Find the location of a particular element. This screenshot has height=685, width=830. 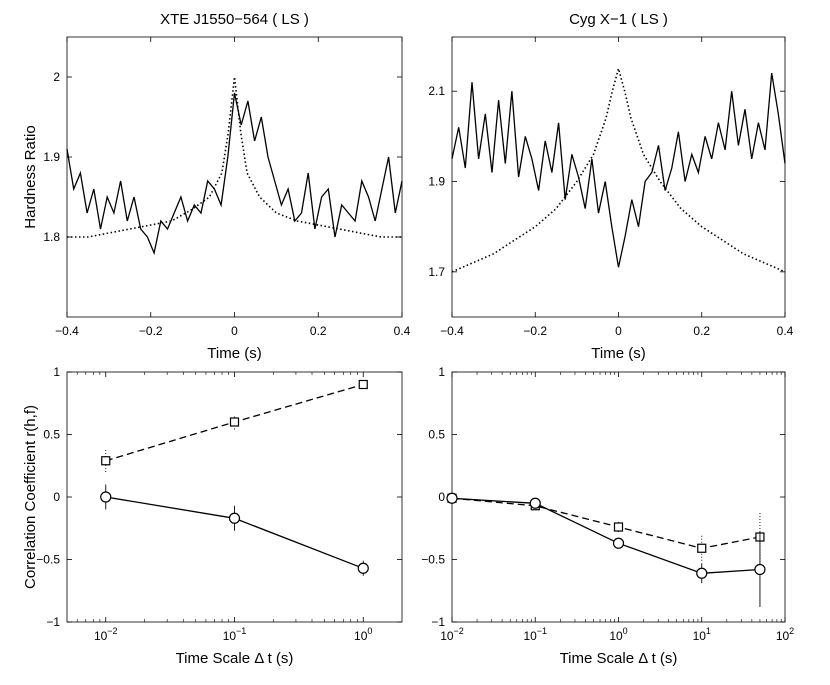

y-axis-label: Hardness Ratio is located at coordinates (30, 176).